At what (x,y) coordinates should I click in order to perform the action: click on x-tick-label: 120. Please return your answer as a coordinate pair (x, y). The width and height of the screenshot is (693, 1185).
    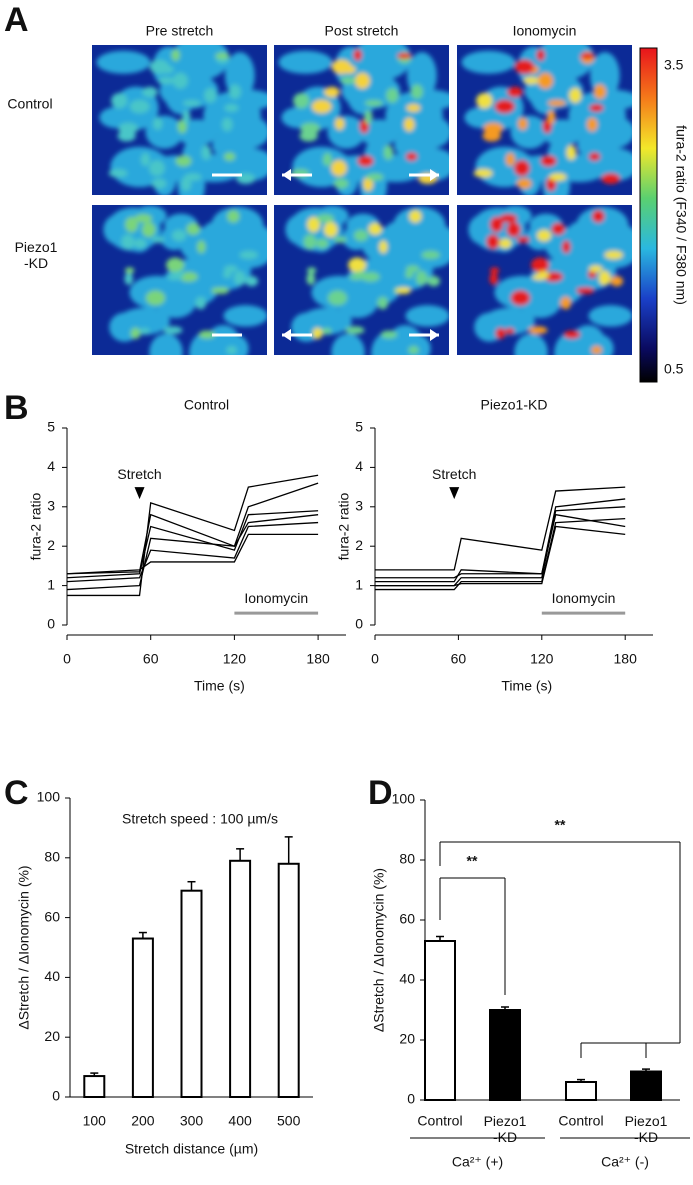
    Looking at the image, I should click on (542, 659).